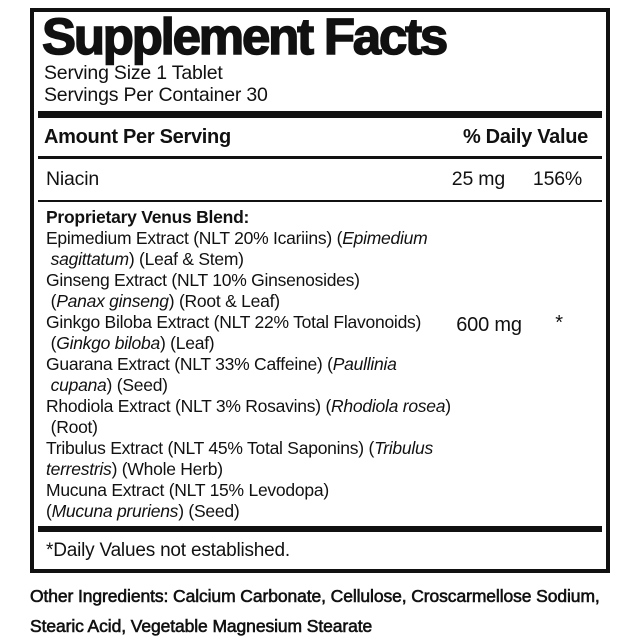 This screenshot has width=640, height=640. I want to click on serving-size: Serving Size 1 Tablet, so click(133, 73).